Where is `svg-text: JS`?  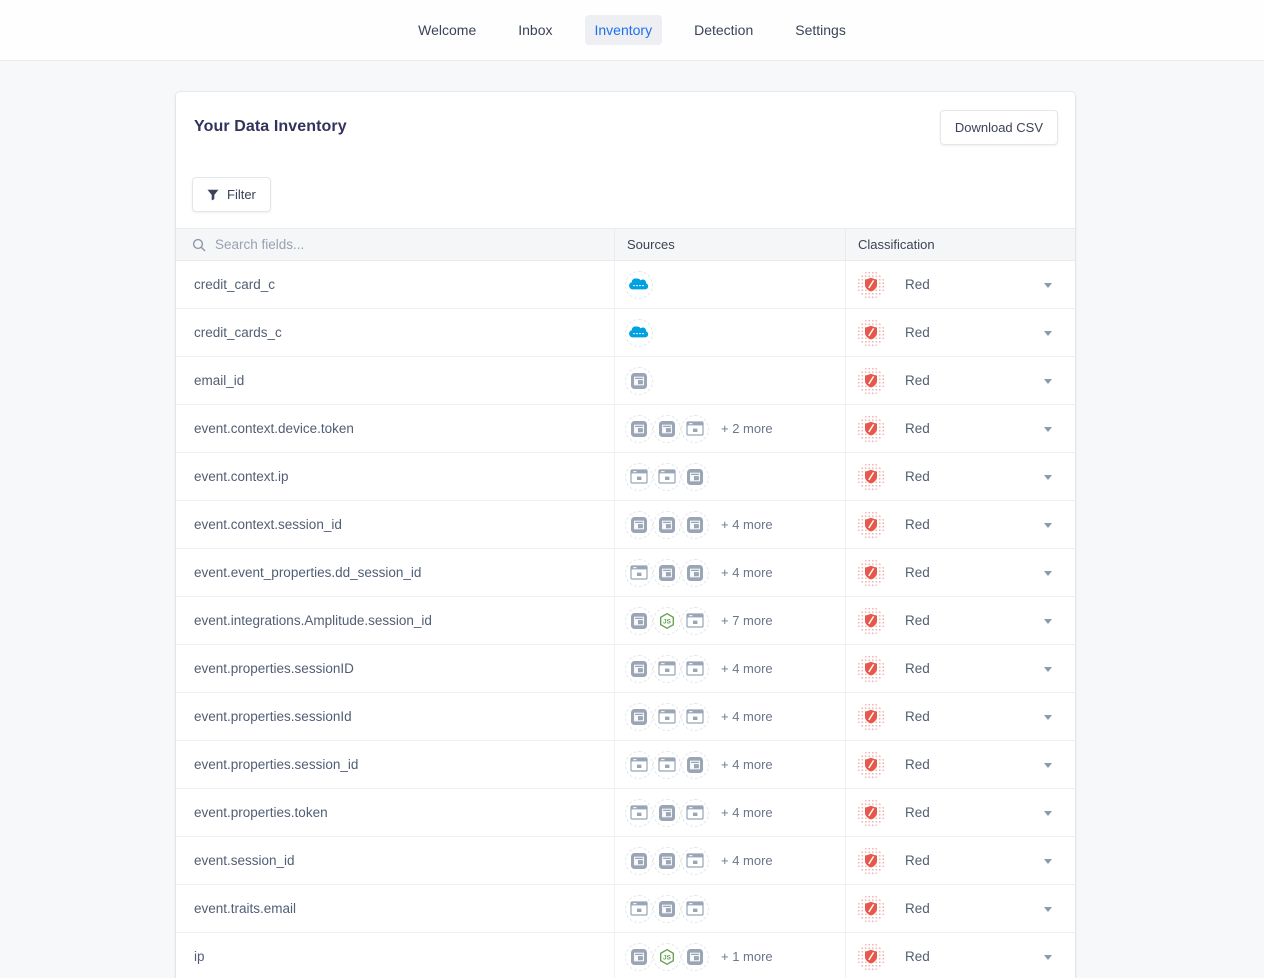 svg-text: JS is located at coordinates (667, 957).